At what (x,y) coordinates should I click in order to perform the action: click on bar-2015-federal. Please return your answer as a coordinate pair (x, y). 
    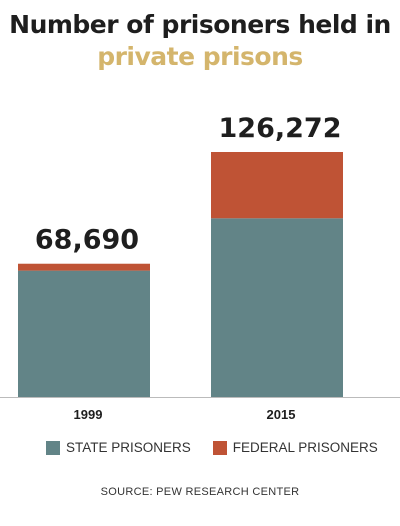
    Looking at the image, I should click on (277, 185).